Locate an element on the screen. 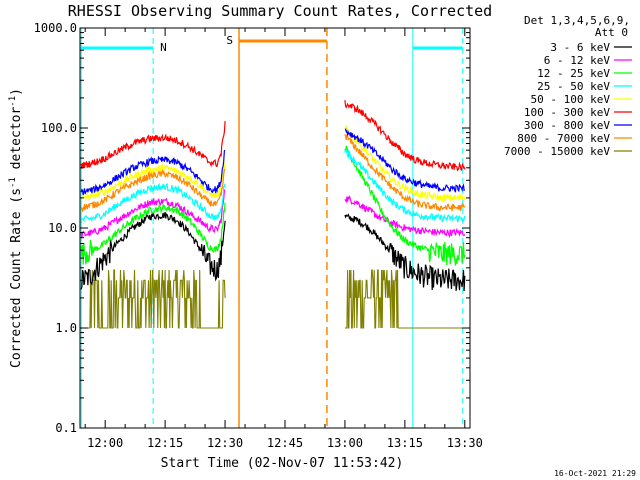 Image resolution: width=640 pixels, height=480 pixels. y-tick-label: 10.0 is located at coordinates (62, 228).